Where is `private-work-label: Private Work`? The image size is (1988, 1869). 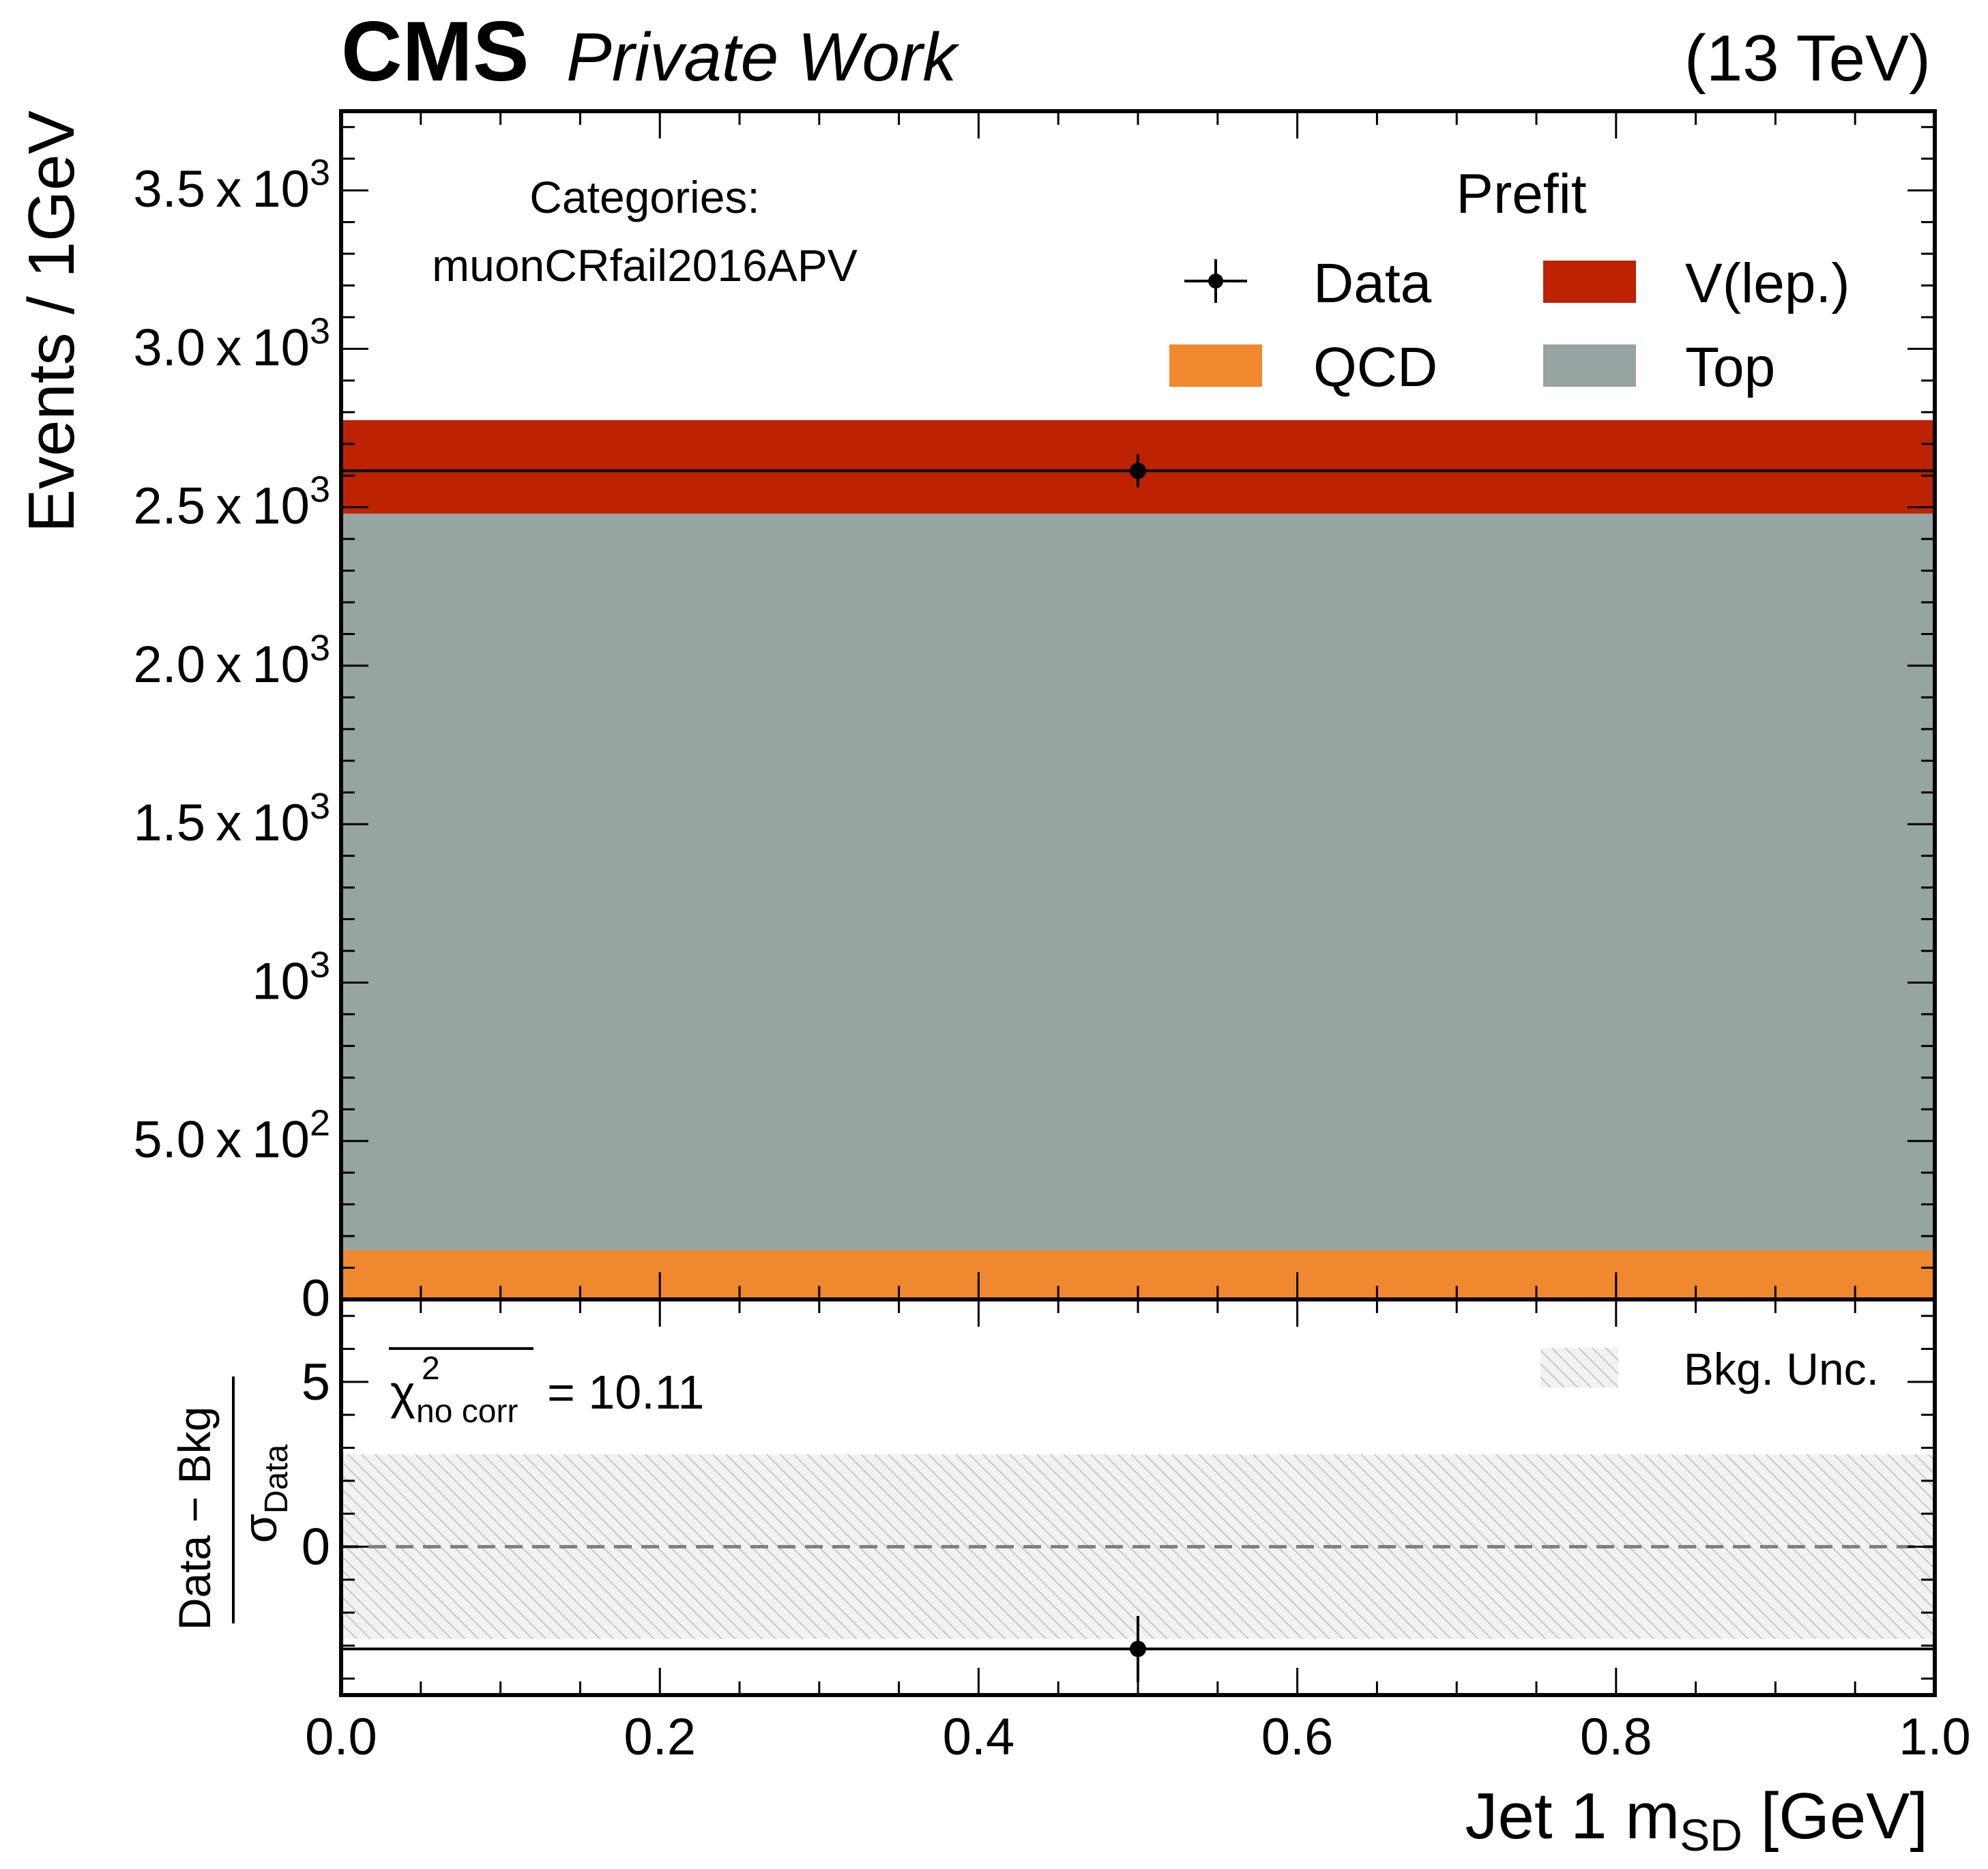
private-work-label: Private Work is located at coordinates (763, 57).